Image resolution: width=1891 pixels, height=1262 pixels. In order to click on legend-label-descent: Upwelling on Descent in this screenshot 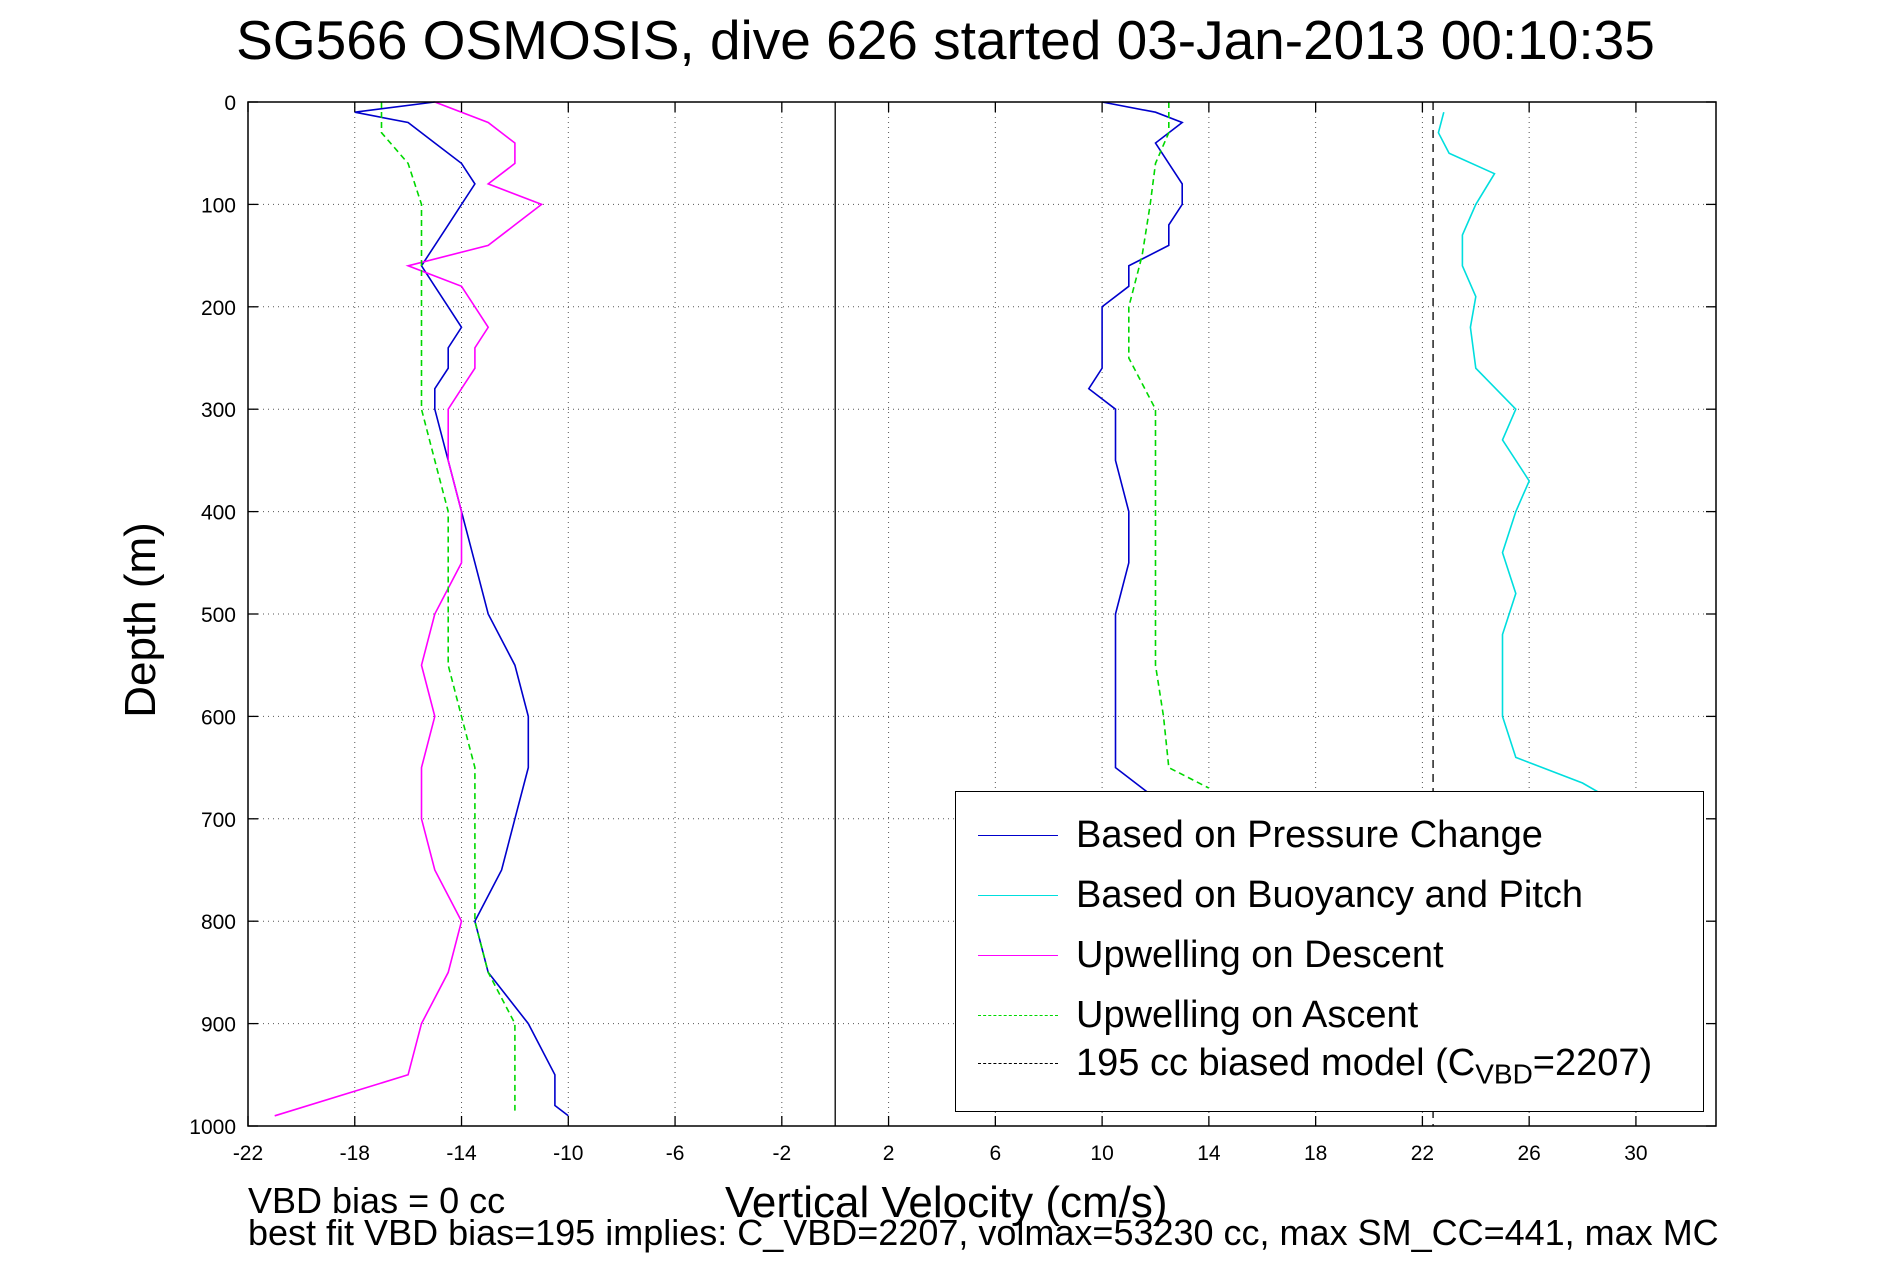, I will do `click(1260, 955)`.